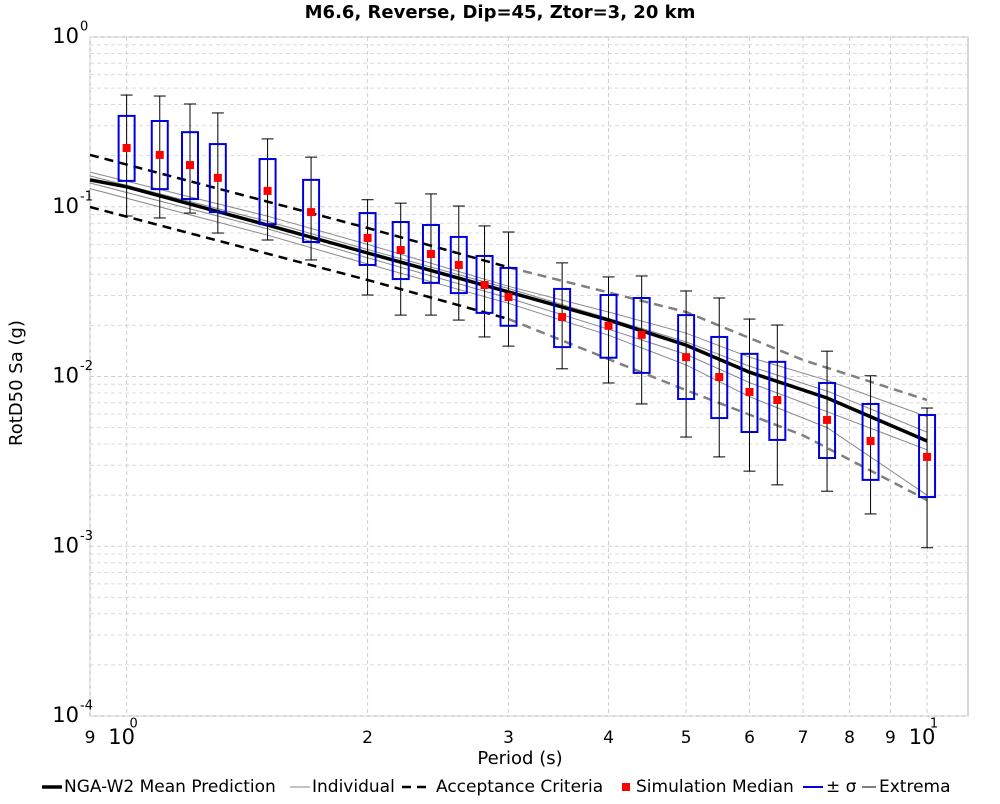  What do you see at coordinates (86, 536) in the screenshot?
I see `y-tick-exponent: -3` at bounding box center [86, 536].